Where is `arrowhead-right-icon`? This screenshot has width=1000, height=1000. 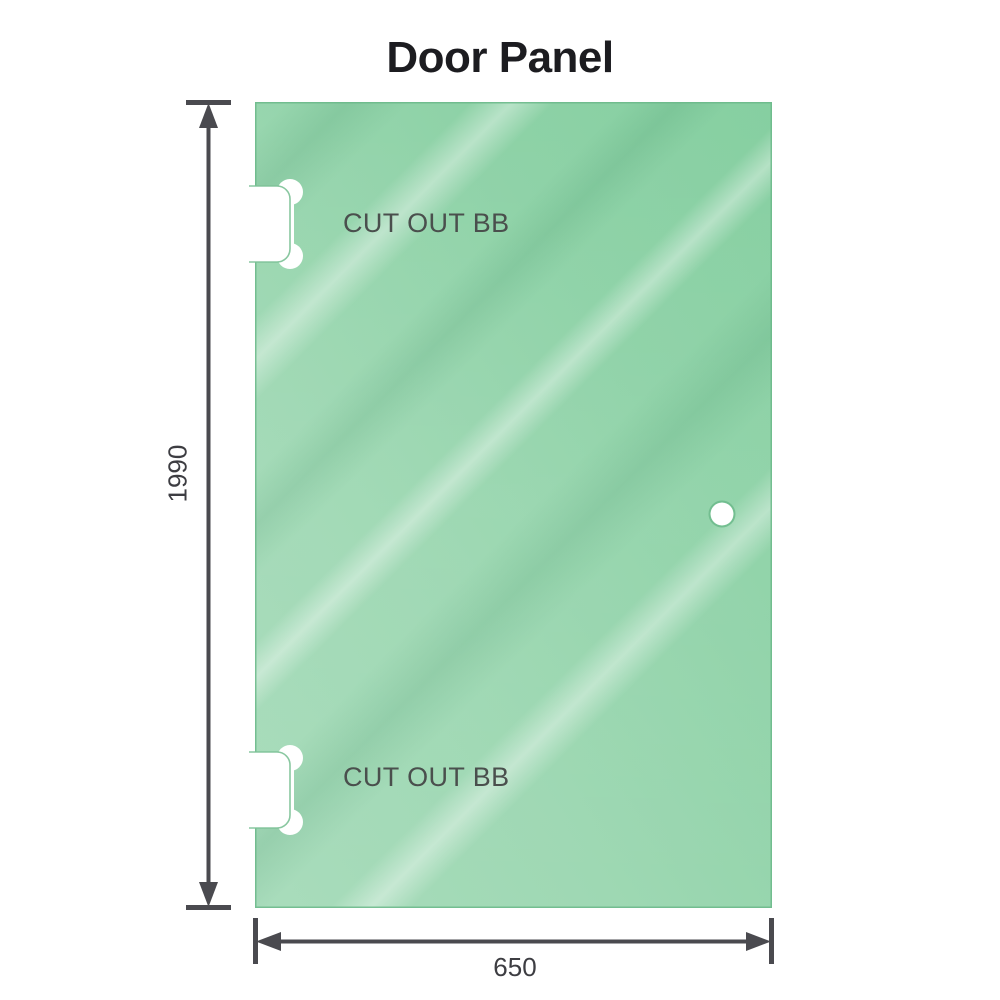 arrowhead-right-icon is located at coordinates (758, 941).